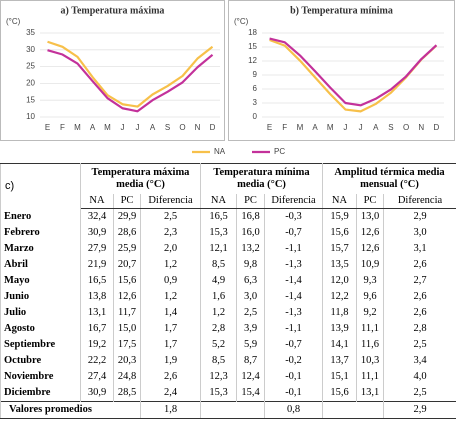  Describe the element at coordinates (170, 329) in the screenshot. I see `table-cell: 1,7` at that location.